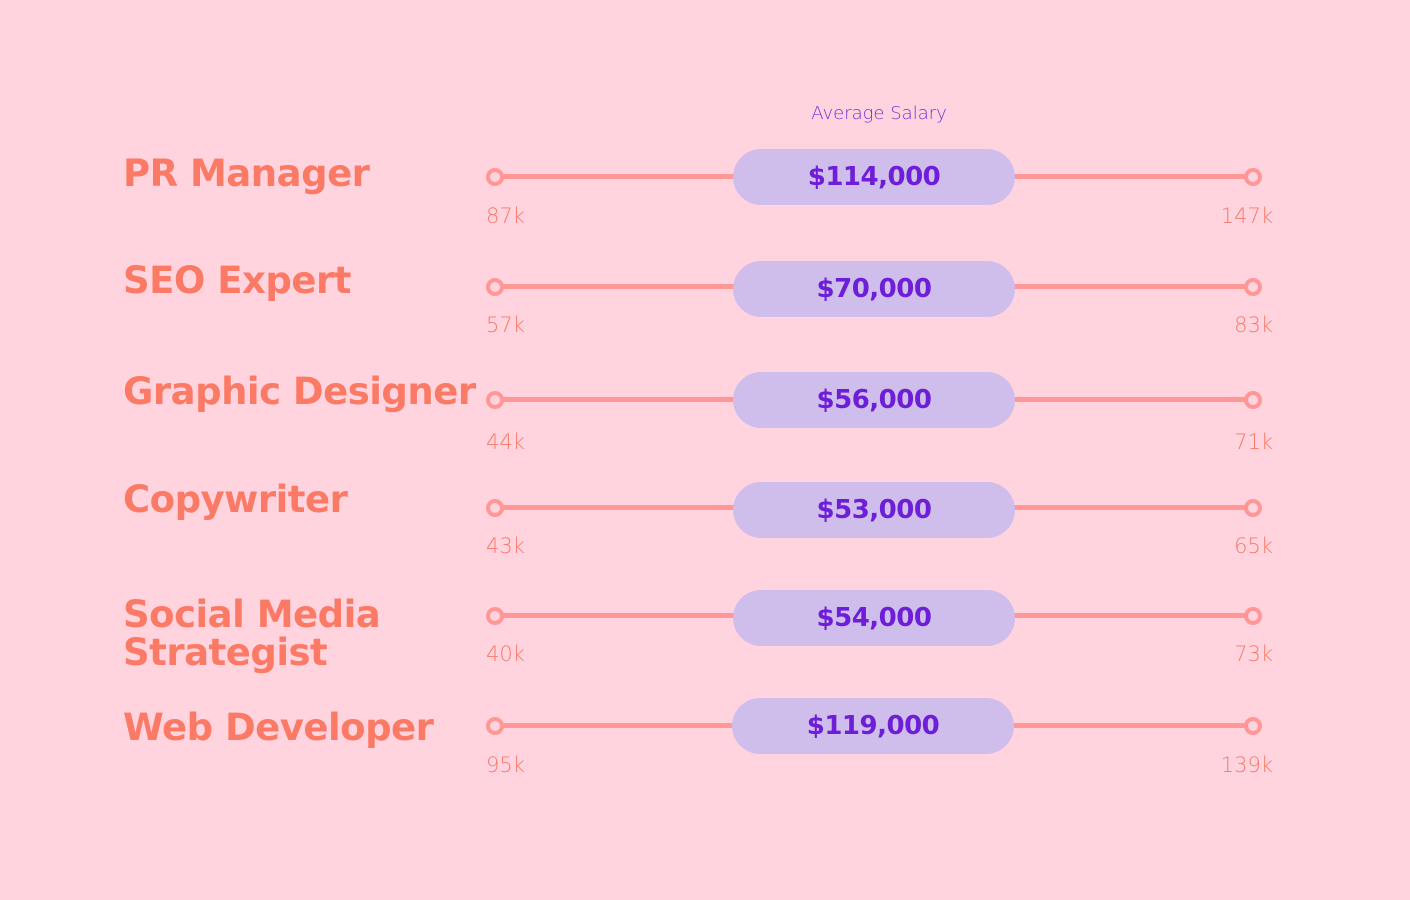 The width and height of the screenshot is (1410, 900). I want to click on average-salary-pill: $114,000, so click(874, 177).